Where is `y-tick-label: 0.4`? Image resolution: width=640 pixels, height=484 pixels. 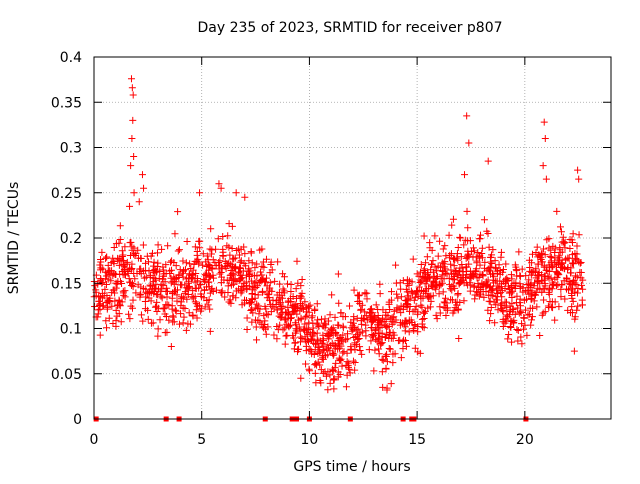
y-tick-label: 0.4 is located at coordinates (71, 58).